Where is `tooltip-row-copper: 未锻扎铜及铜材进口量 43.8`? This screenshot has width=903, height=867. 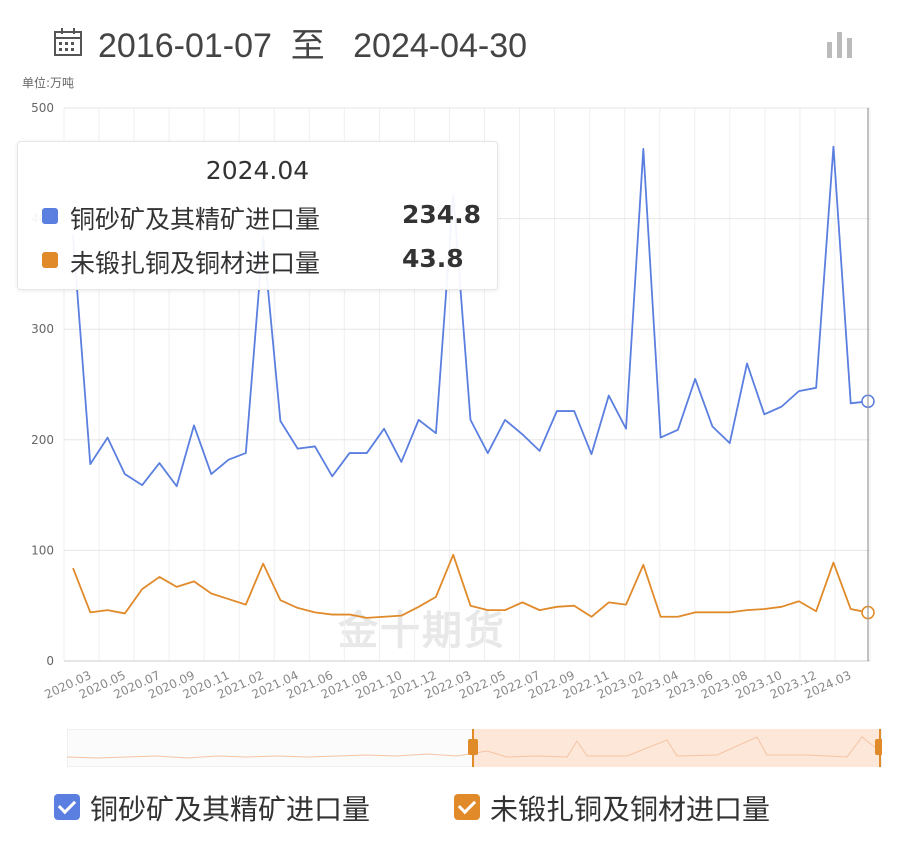
tooltip-row-copper: 未锻扎铜及铜材进口量 43.8 is located at coordinates (262, 261).